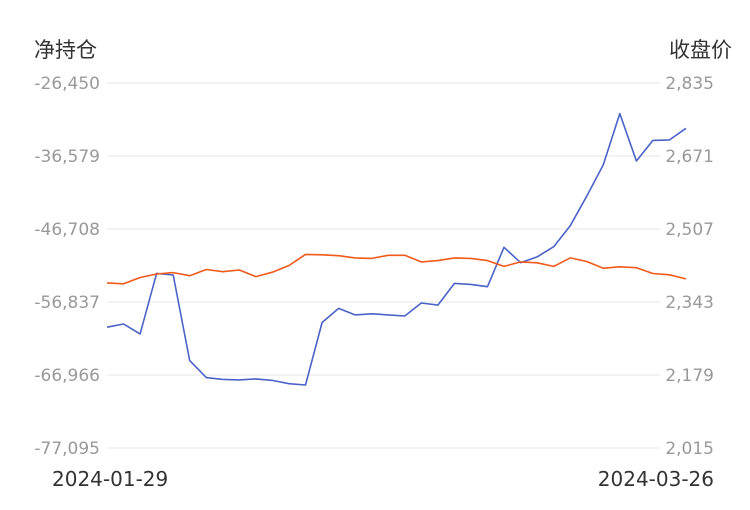 This screenshot has height=510, width=750. Describe the element at coordinates (67, 303) in the screenshot. I see `left-tick-label: -56,837` at that location.